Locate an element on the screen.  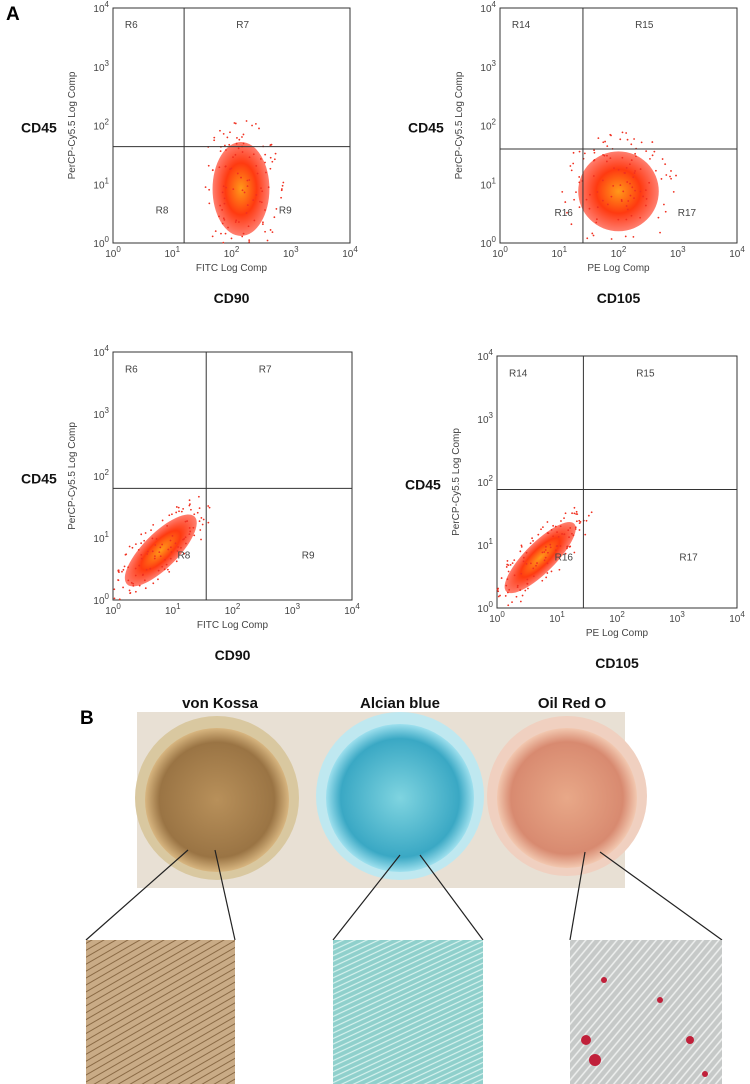
tick-exponent: 1 is located at coordinates (562, 614).